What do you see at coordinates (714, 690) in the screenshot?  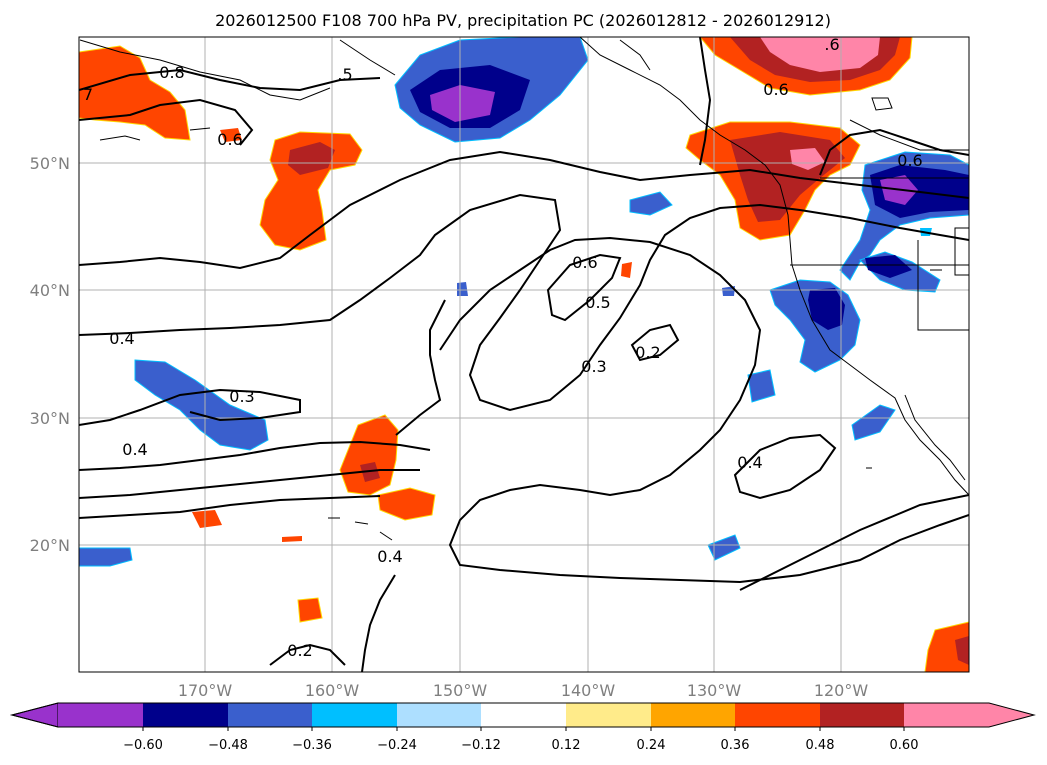 I see `lon-label: 130°W` at bounding box center [714, 690].